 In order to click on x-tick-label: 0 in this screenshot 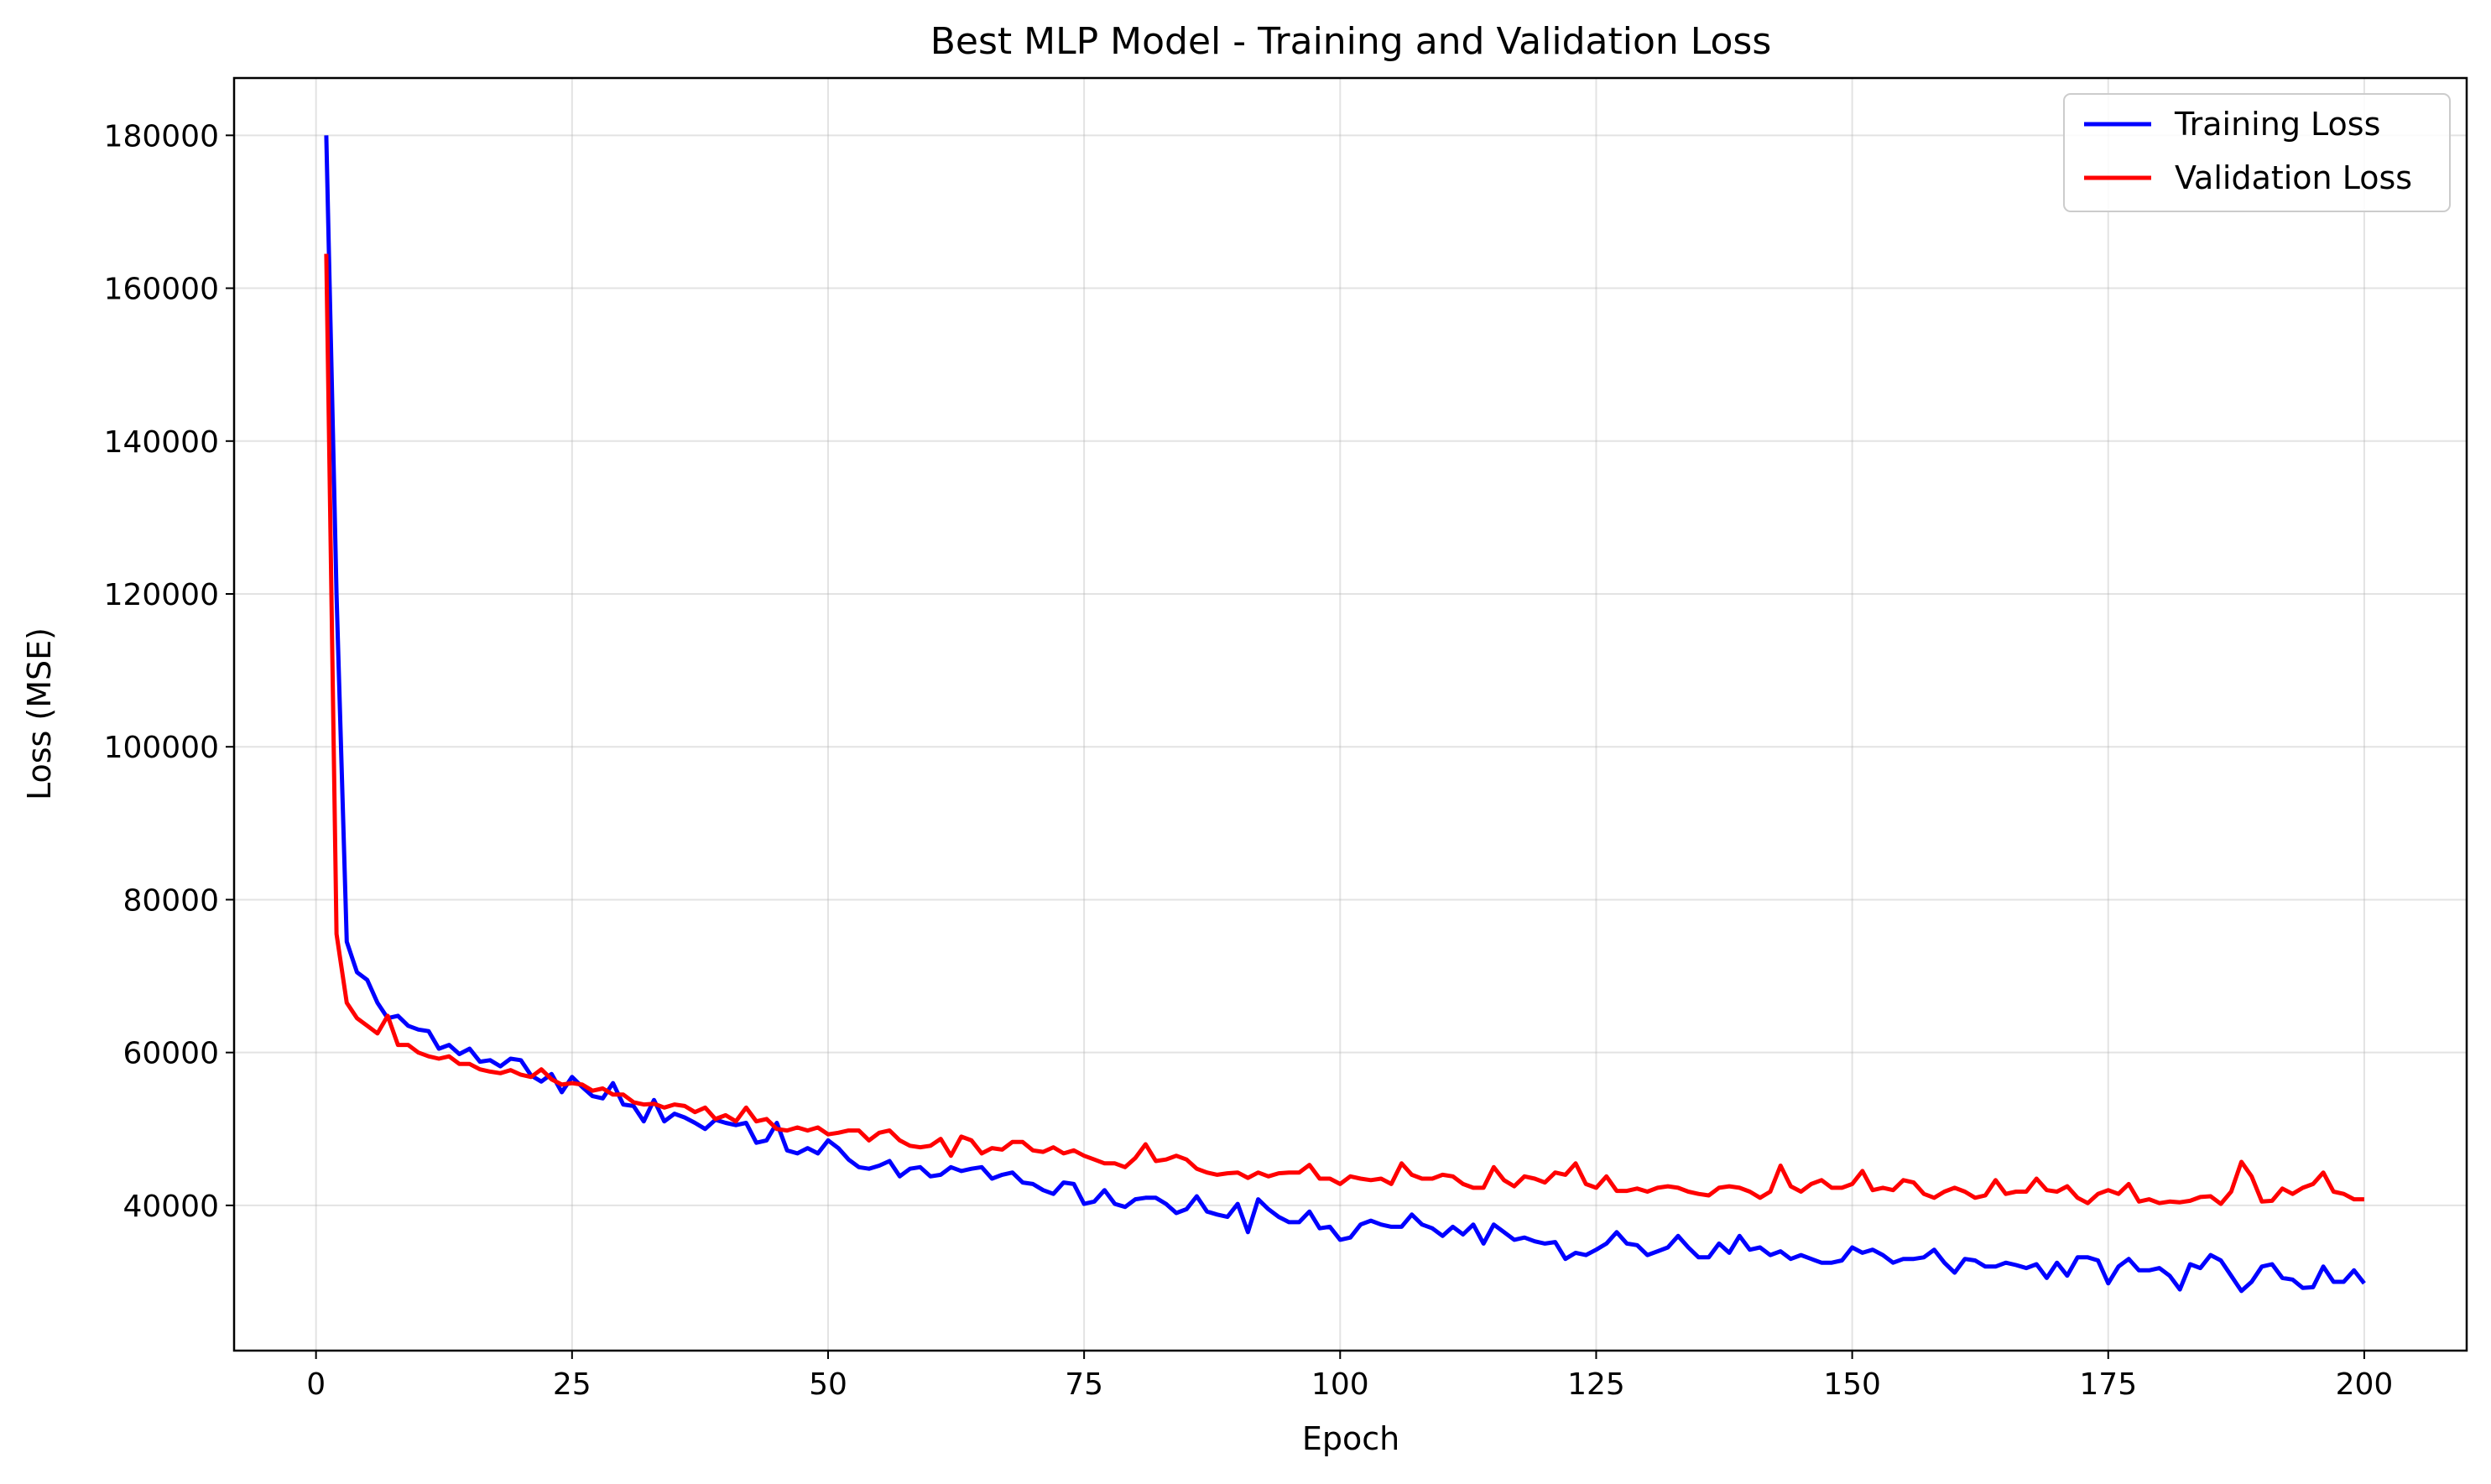, I will do `click(316, 1384)`.